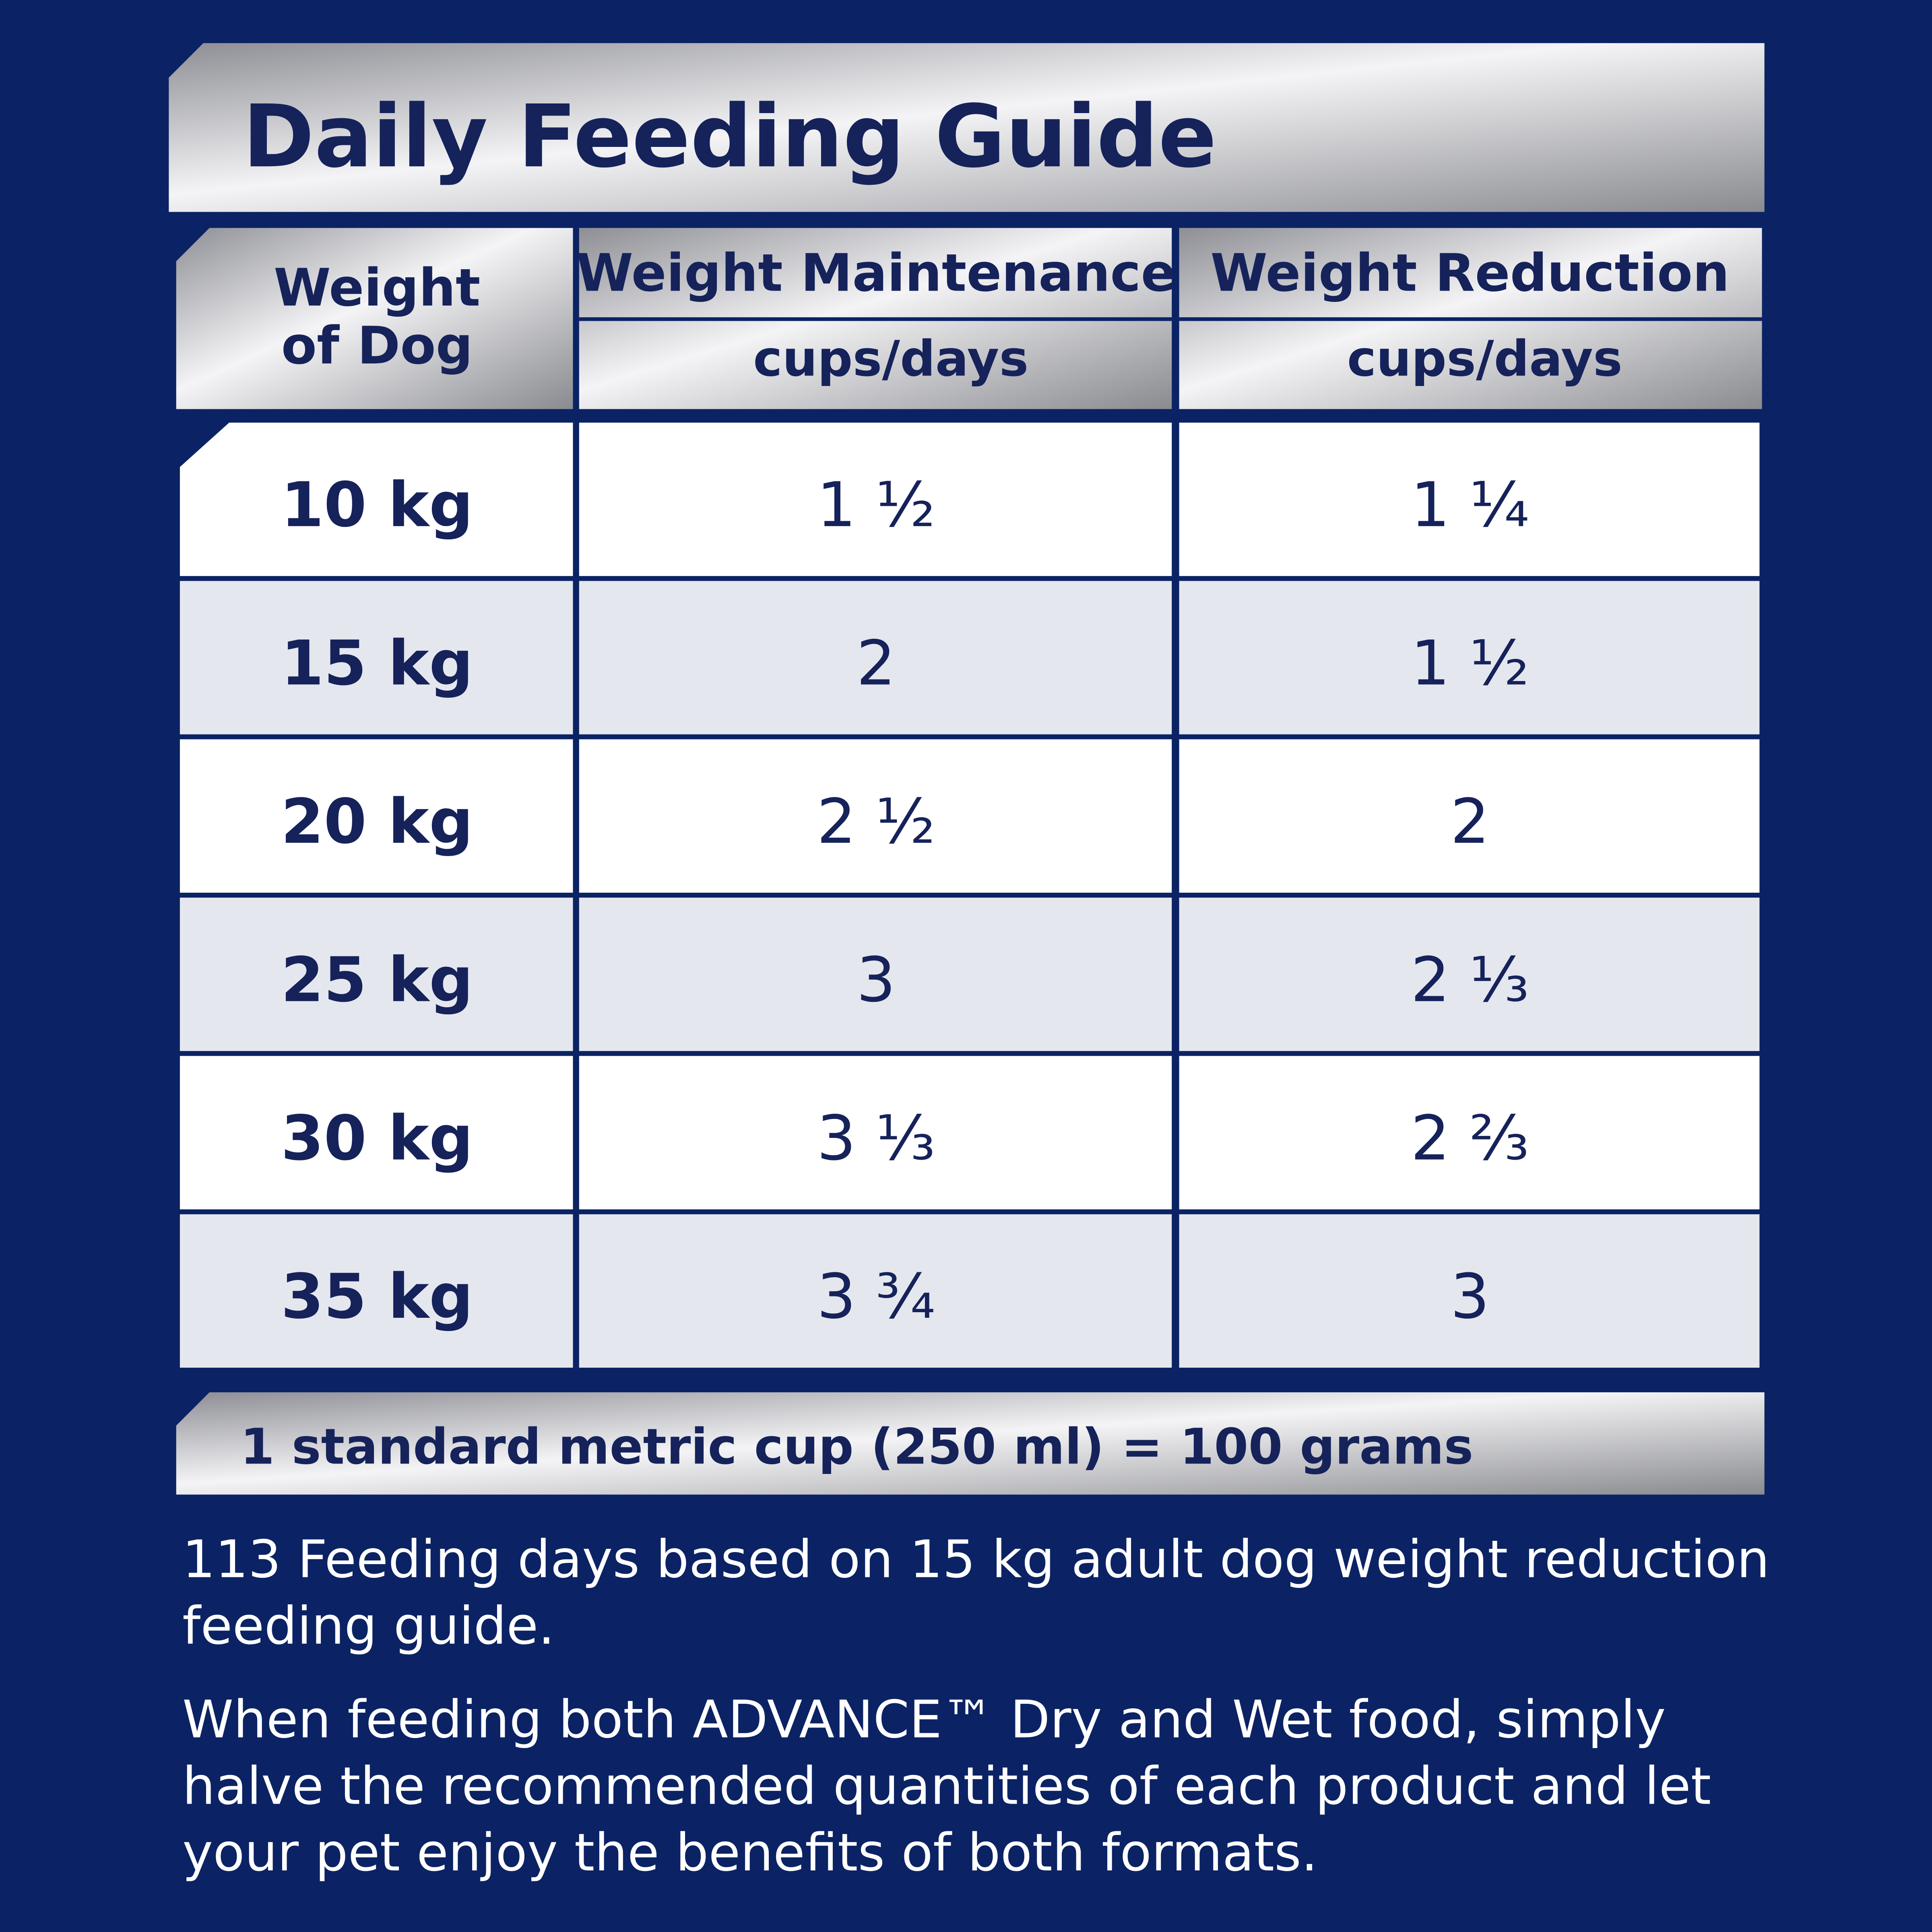  Describe the element at coordinates (377, 980) in the screenshot. I see `row-label: 25 kg` at that location.